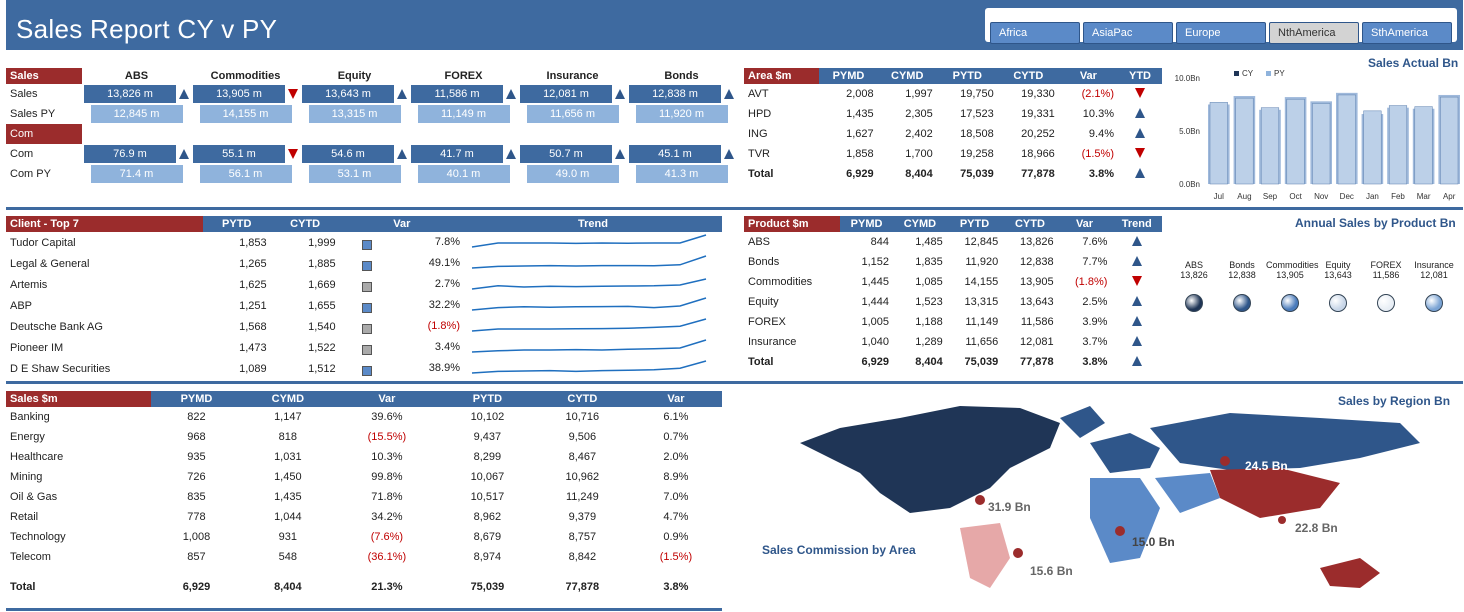  Describe the element at coordinates (1292, 265) in the screenshot. I see `annual-label: Commodities` at that location.